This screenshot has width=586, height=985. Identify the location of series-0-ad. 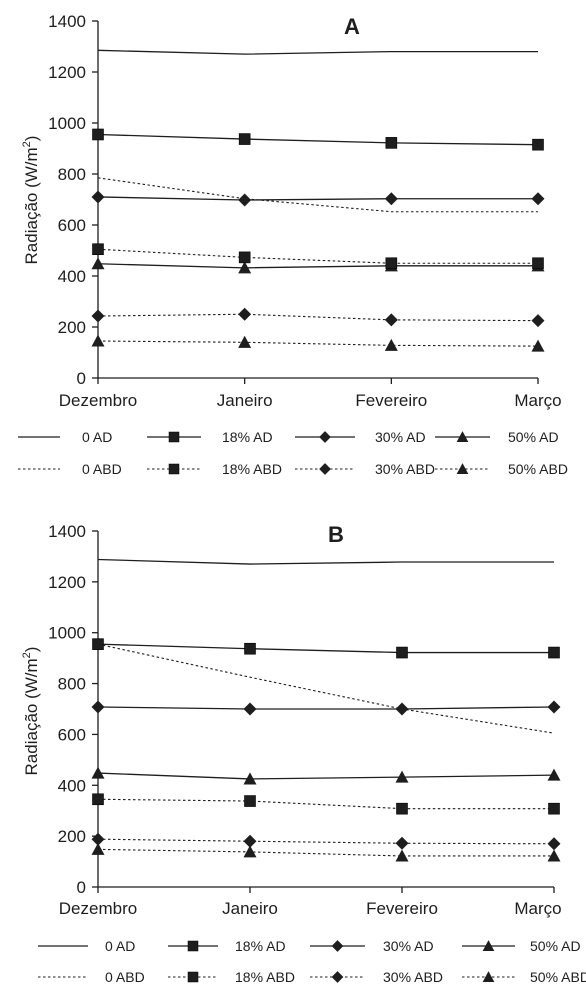
(317, 52).